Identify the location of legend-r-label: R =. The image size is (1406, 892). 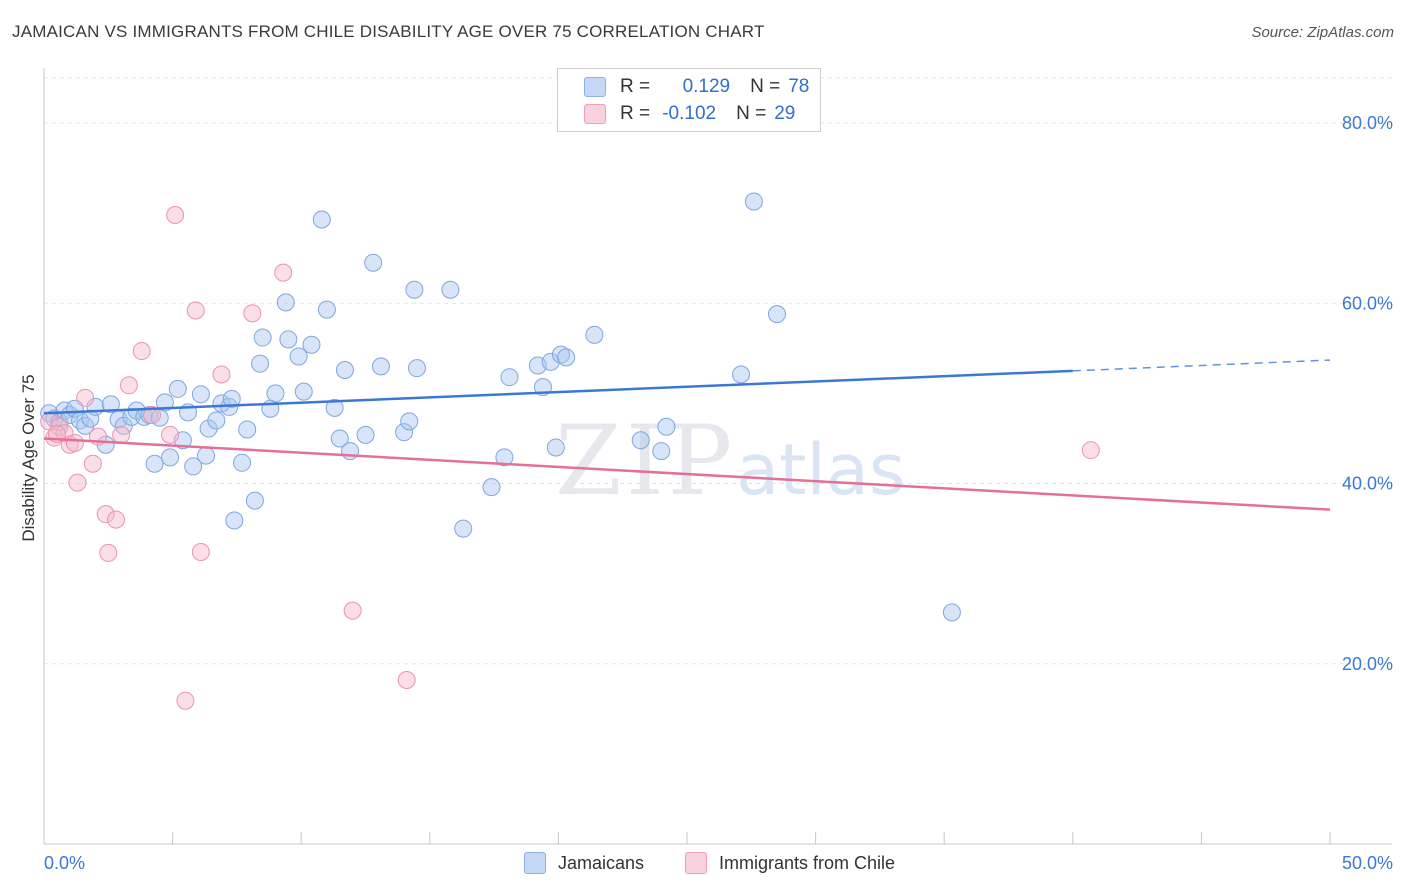
(635, 86).